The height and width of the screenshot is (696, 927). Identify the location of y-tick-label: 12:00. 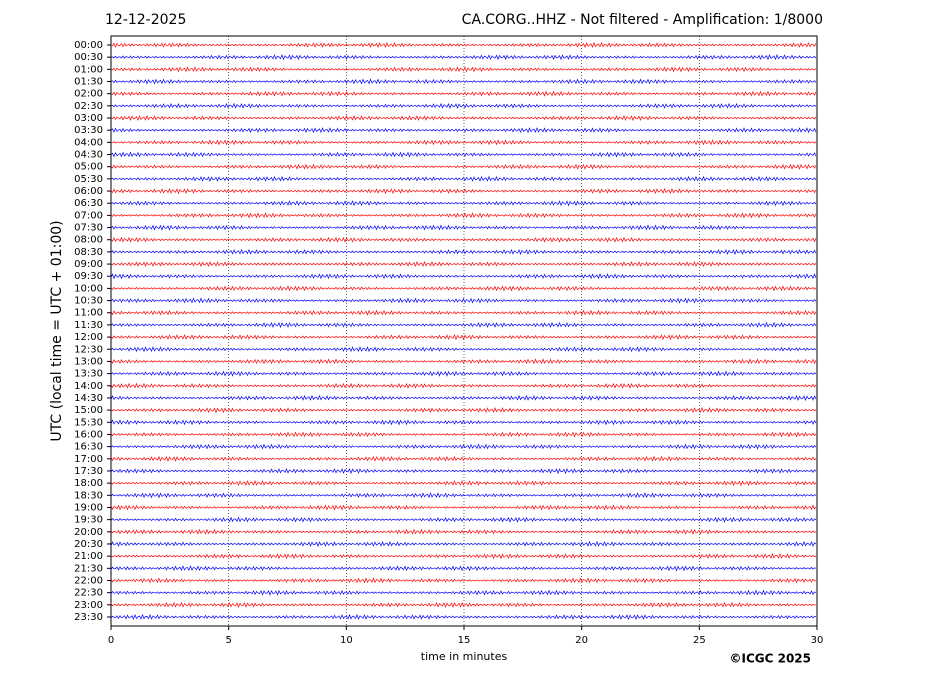
(88, 337).